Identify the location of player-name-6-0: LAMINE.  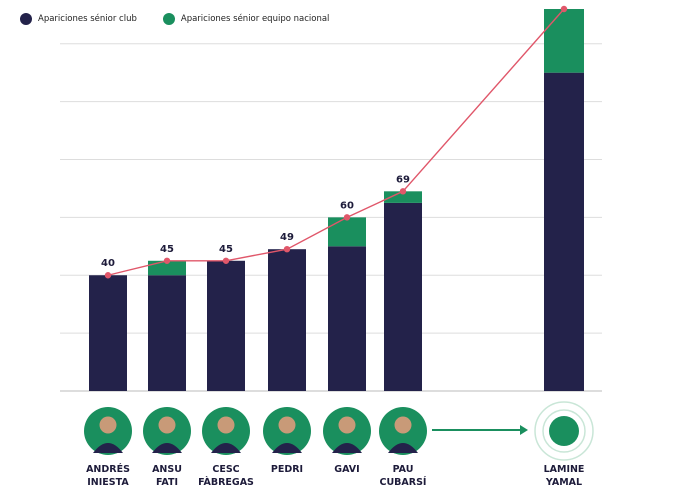
(564, 469).